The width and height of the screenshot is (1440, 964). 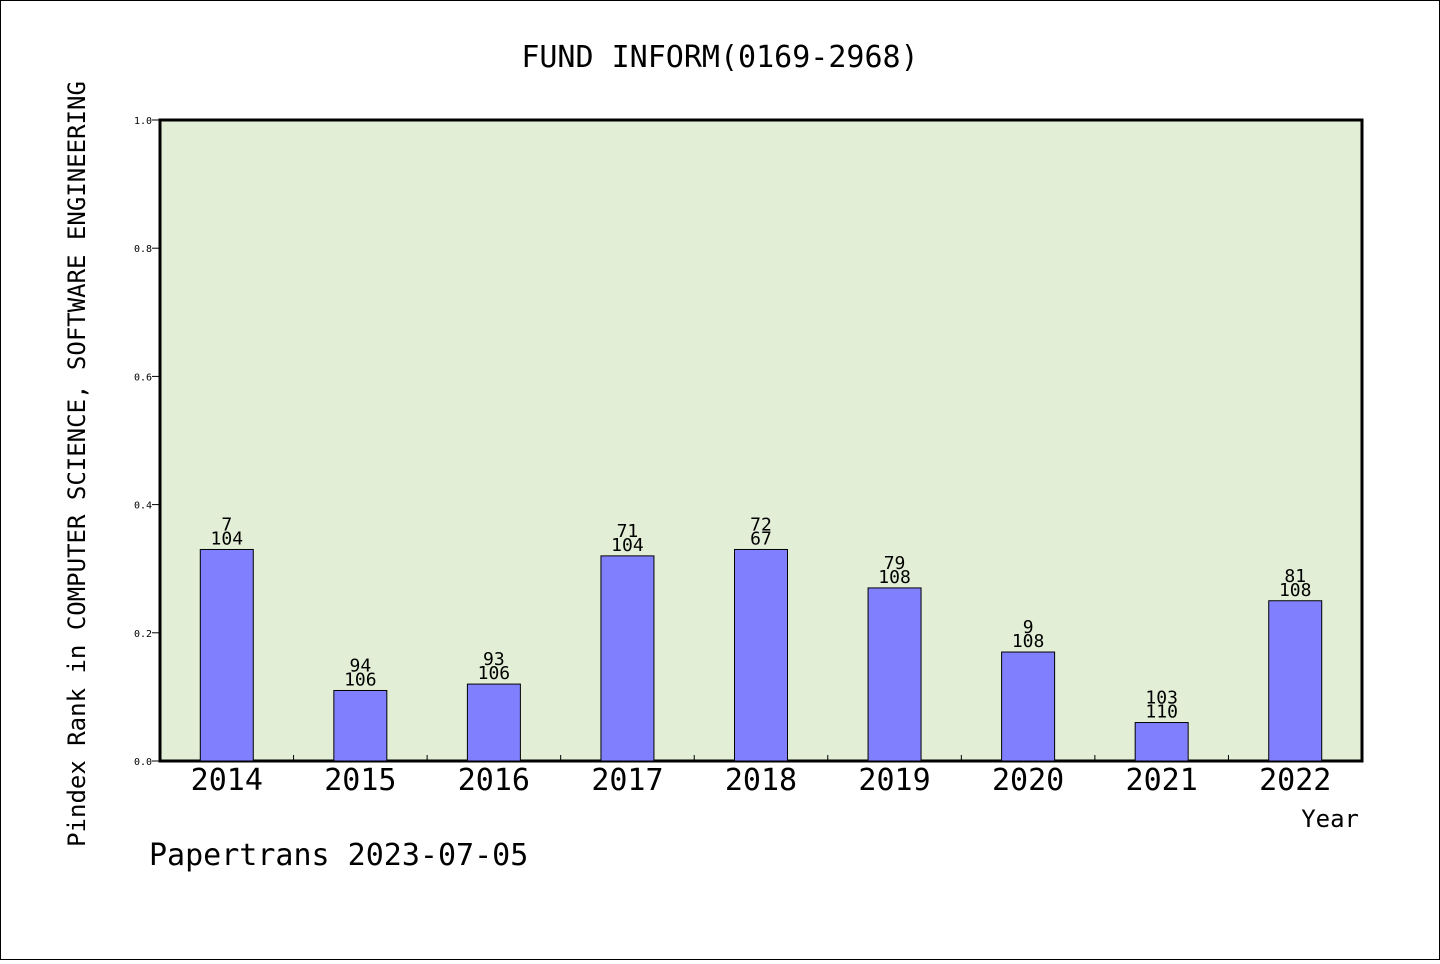 I want to click on x-axis-label: Year, so click(x=1330, y=819).